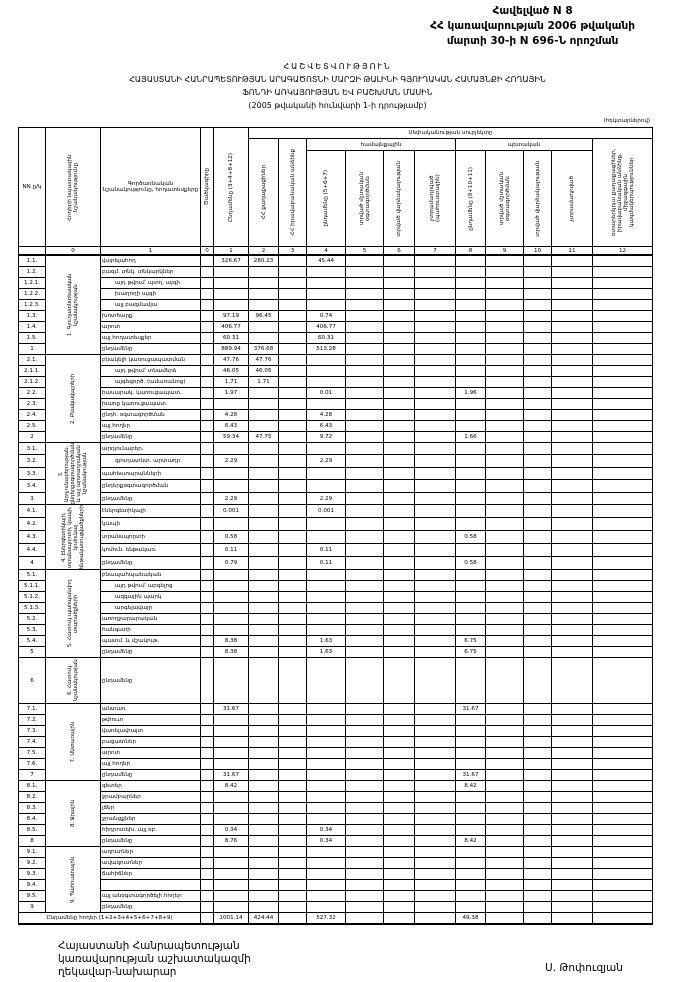 This screenshot has height=982, width=675. What do you see at coordinates (32, 426) in the screenshot?
I see `row-number: 2.5.` at bounding box center [32, 426].